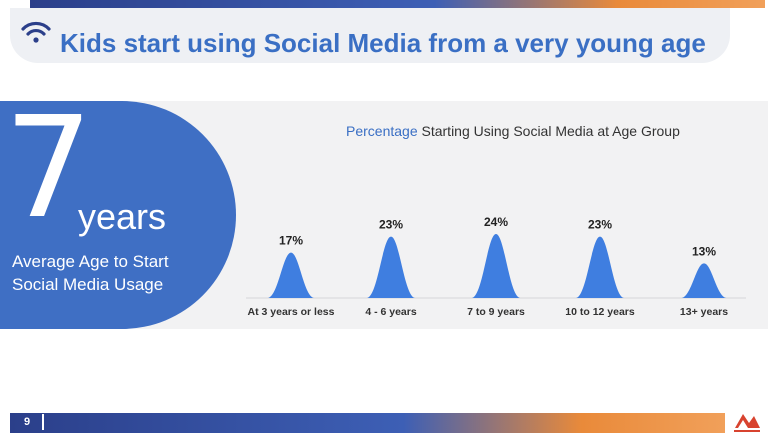  What do you see at coordinates (27, 422) in the screenshot?
I see `page-number: 9` at bounding box center [27, 422].